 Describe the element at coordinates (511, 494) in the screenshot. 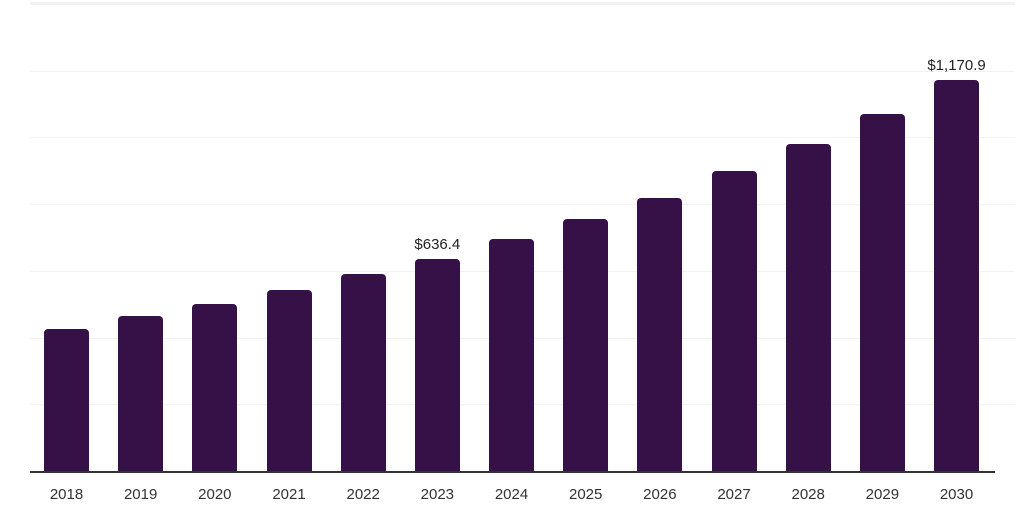

I see `x-tick-2024: 2024` at that location.